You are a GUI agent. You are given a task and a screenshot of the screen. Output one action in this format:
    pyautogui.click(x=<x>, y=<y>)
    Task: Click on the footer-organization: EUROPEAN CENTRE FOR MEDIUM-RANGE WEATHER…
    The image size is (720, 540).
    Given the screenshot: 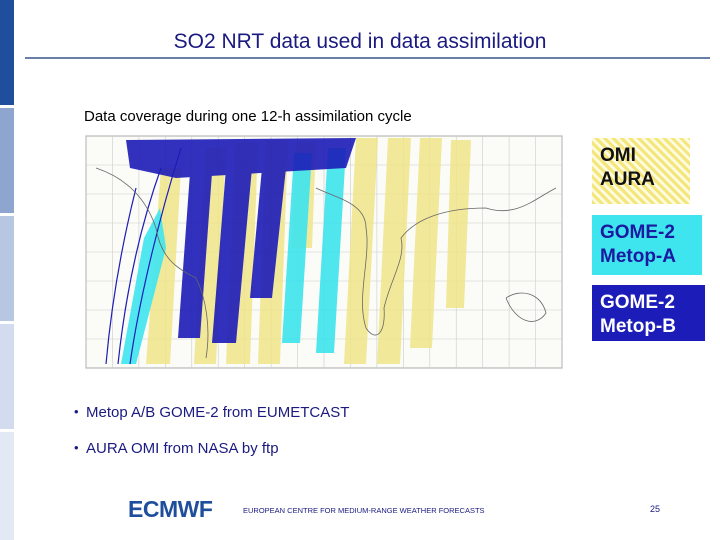 What is the action you would take?
    pyautogui.click(x=364, y=510)
    